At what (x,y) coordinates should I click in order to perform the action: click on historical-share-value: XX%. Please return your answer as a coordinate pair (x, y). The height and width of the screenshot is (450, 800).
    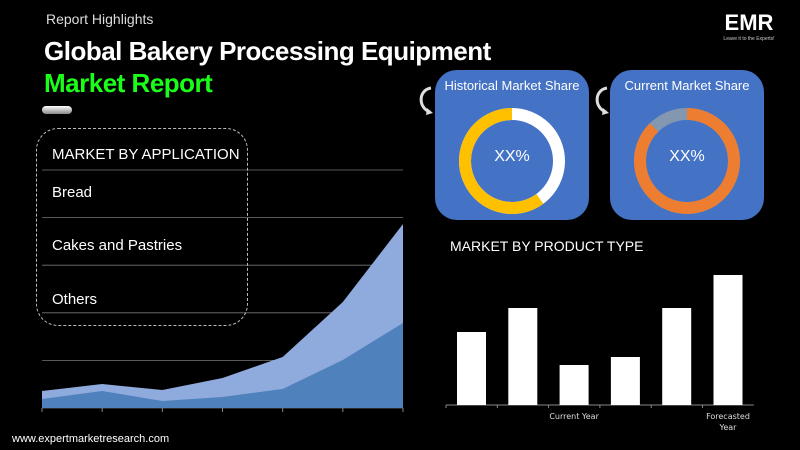
    Looking at the image, I should click on (512, 156).